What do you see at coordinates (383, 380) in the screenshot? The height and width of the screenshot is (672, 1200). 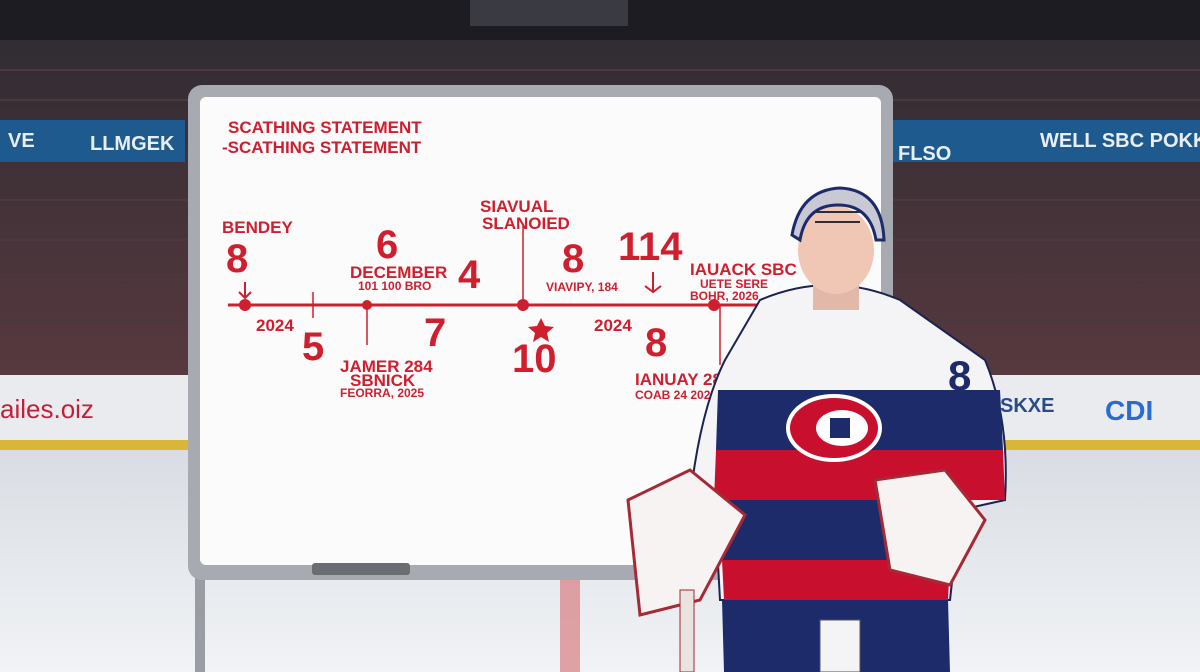 I see `timeline-label: SBNICK` at bounding box center [383, 380].